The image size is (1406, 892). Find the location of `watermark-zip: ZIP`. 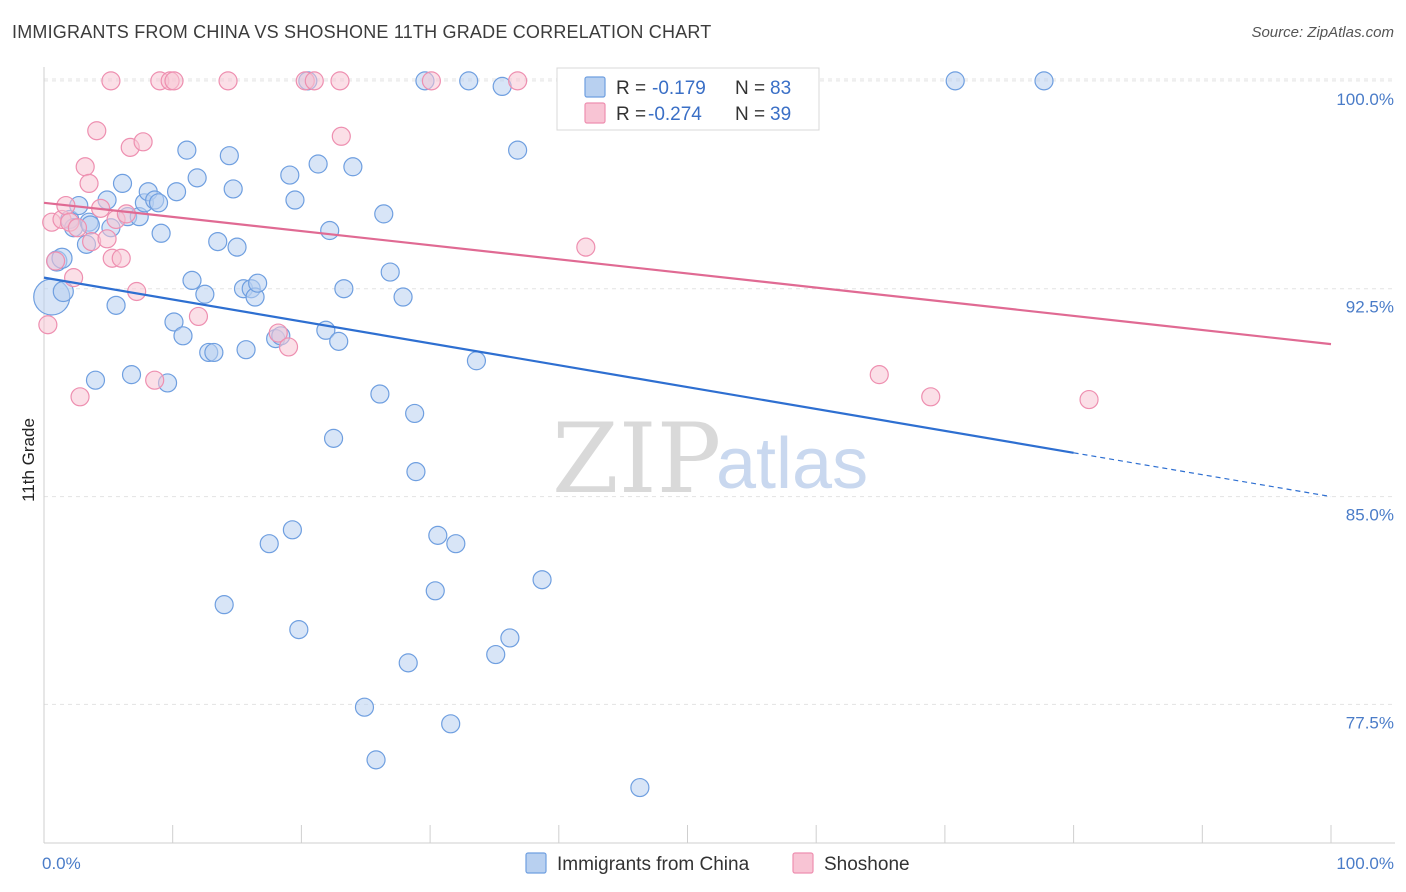

watermark-zip: ZIP is located at coordinates (636, 459).